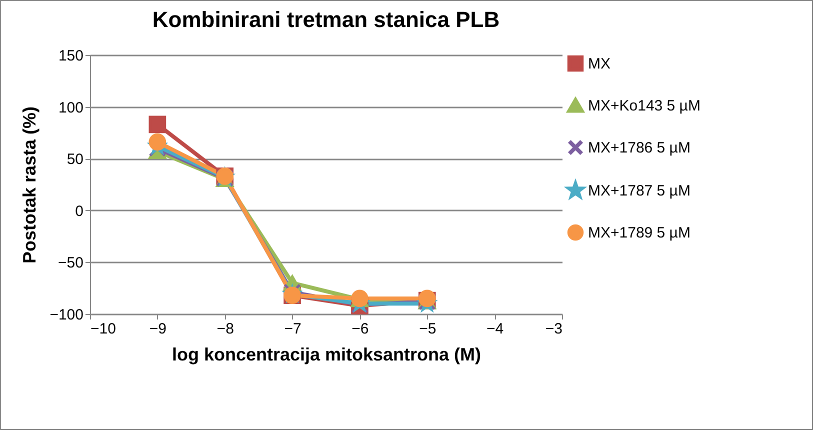 Image resolution: width=815 pixels, height=432 pixels. What do you see at coordinates (599, 64) in the screenshot?
I see `legend-label: MX` at bounding box center [599, 64].